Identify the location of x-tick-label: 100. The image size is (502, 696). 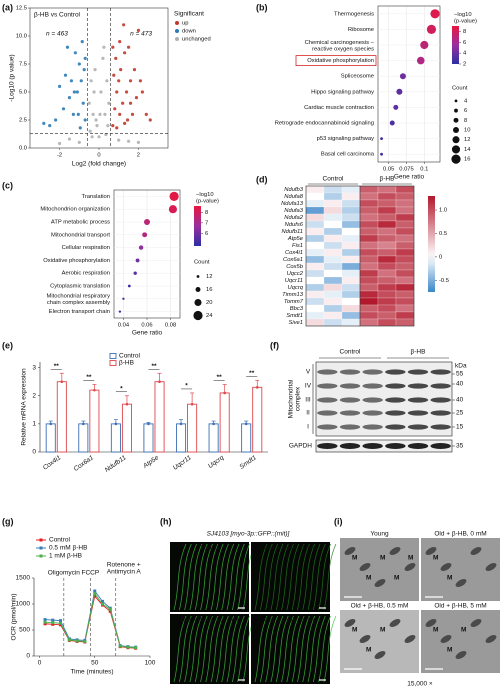
(150, 663).